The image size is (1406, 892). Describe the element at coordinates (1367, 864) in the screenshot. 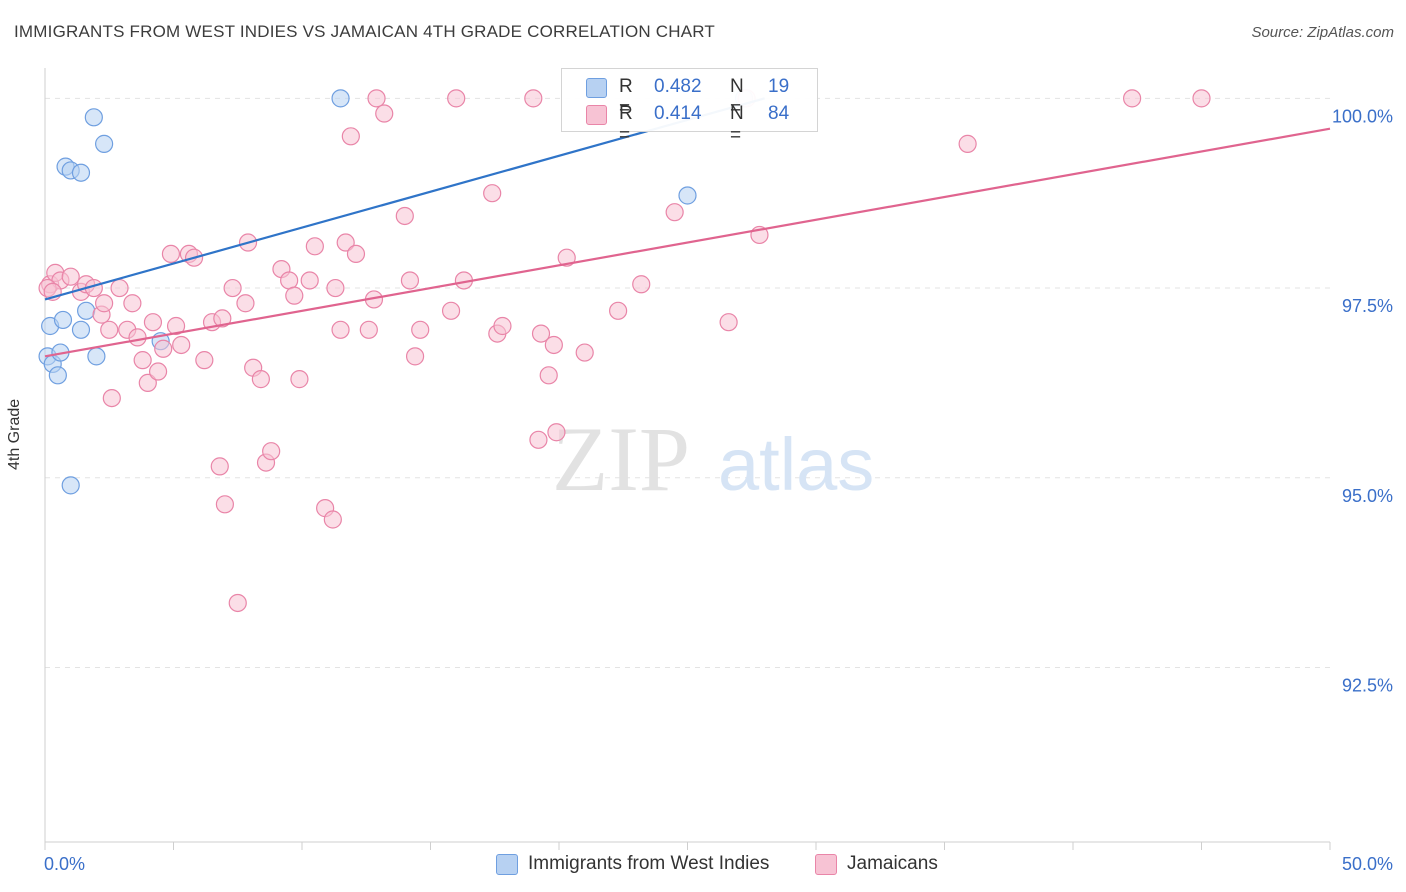

I see `x-tick-label: 50.0%` at that location.